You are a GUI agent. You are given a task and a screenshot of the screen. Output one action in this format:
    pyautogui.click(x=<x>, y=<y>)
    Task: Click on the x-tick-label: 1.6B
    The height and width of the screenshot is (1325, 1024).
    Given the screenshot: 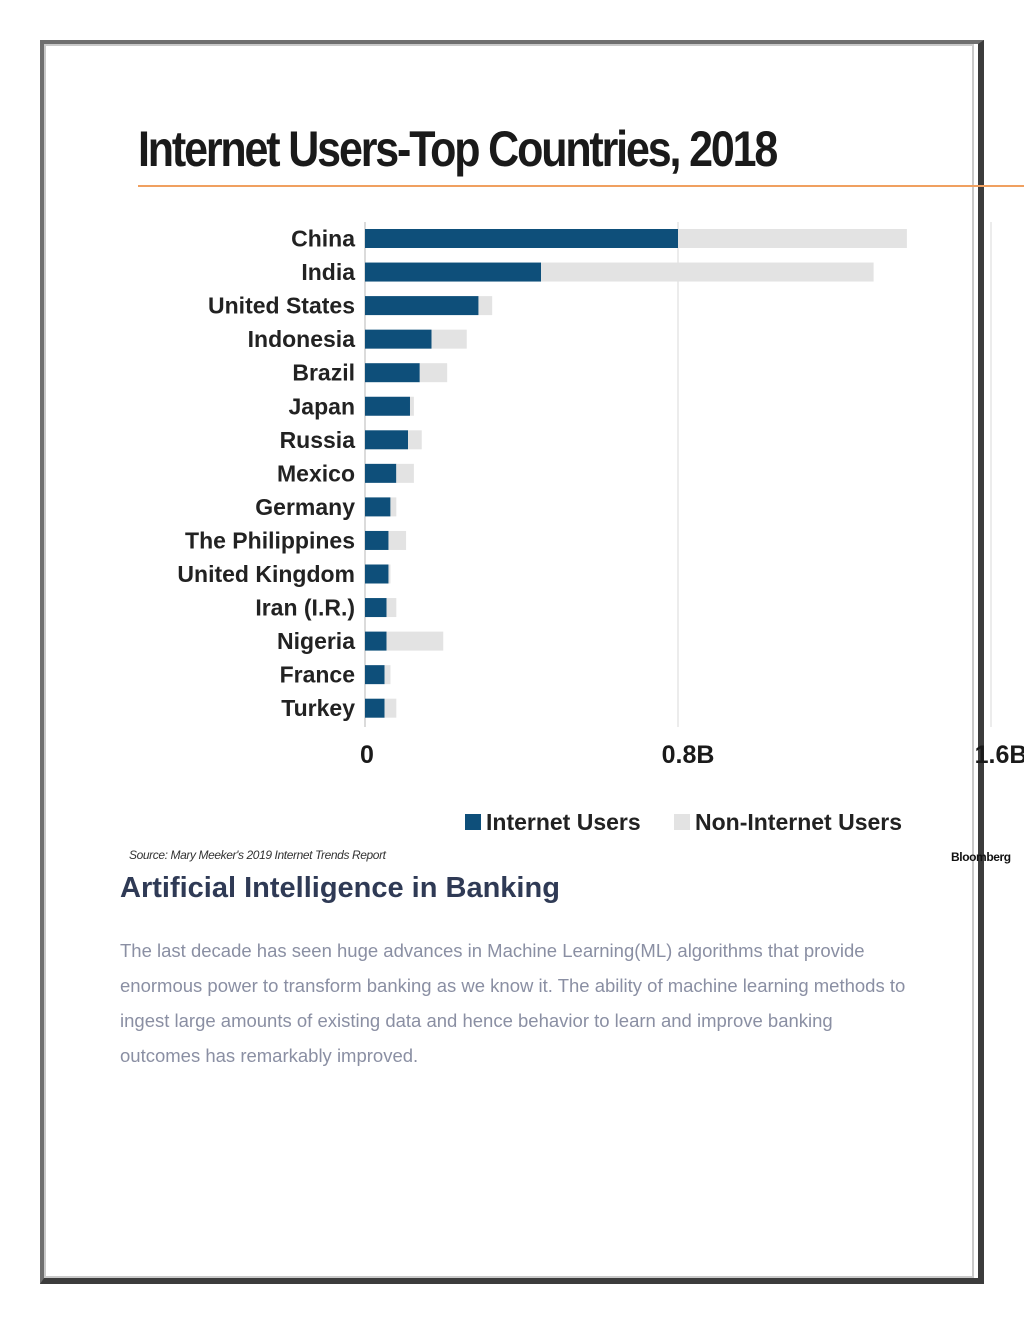 What is the action you would take?
    pyautogui.click(x=999, y=755)
    